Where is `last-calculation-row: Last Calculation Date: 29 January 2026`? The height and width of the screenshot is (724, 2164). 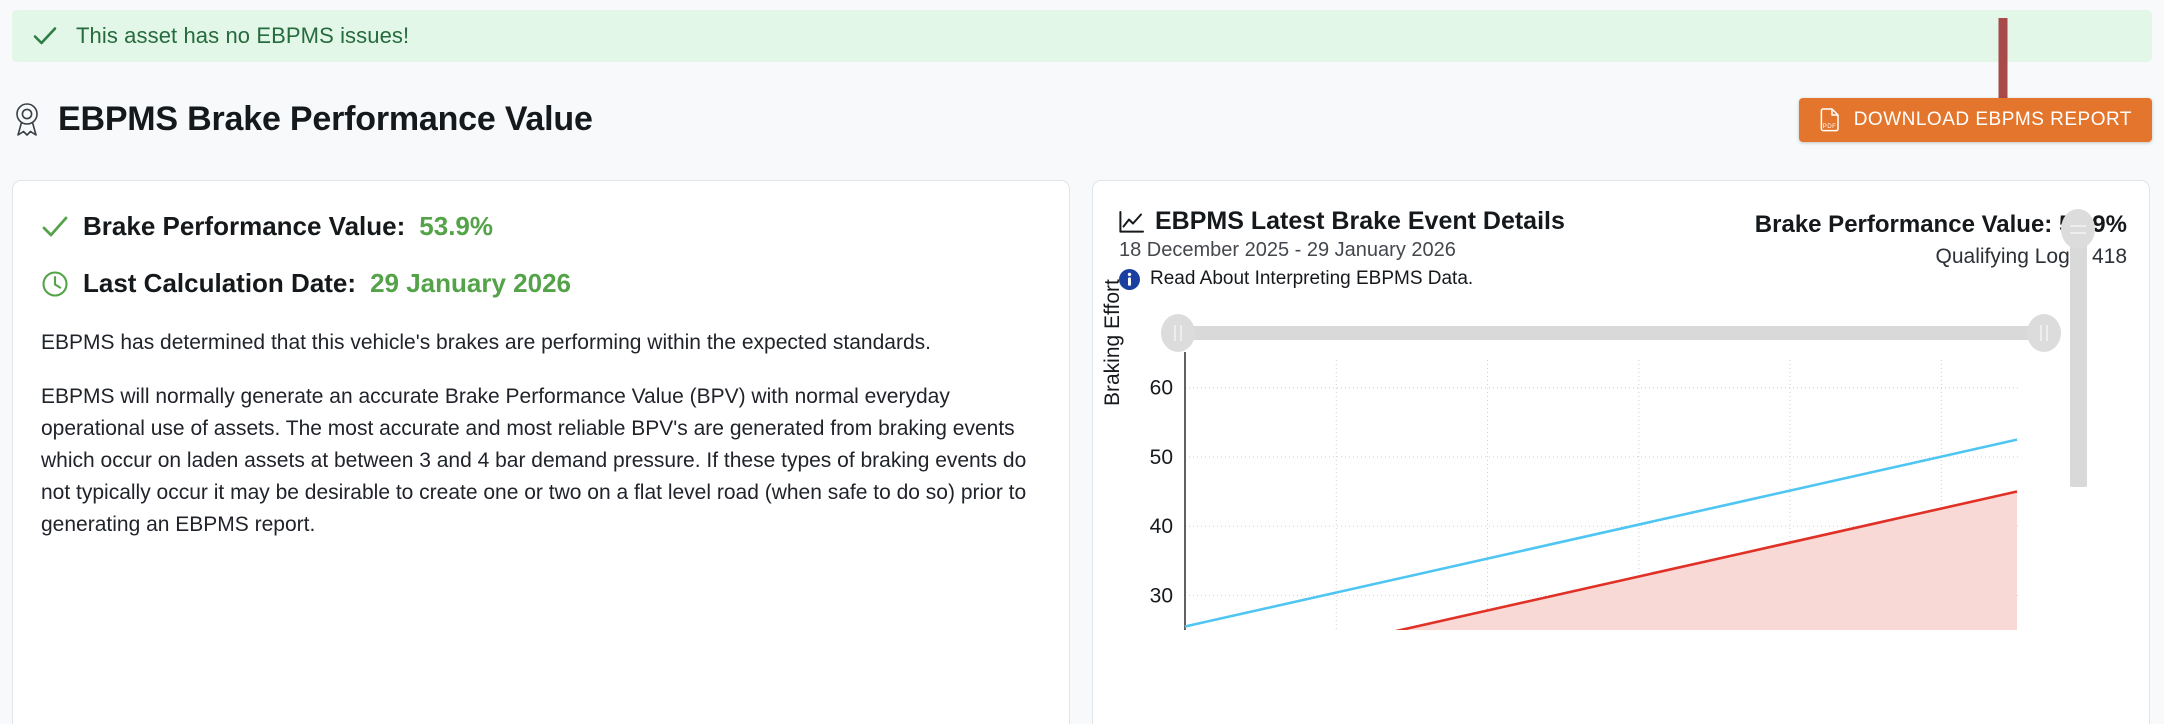
last-calculation-row: Last Calculation Date: 29 January 2026 is located at coordinates (541, 283).